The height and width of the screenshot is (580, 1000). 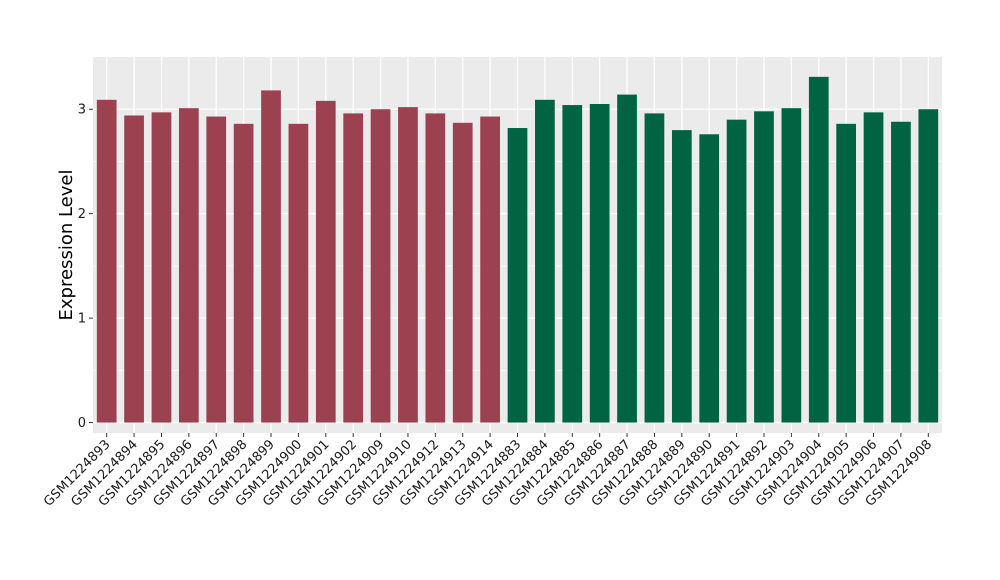 I want to click on y-tick-label: 0, so click(x=82, y=423).